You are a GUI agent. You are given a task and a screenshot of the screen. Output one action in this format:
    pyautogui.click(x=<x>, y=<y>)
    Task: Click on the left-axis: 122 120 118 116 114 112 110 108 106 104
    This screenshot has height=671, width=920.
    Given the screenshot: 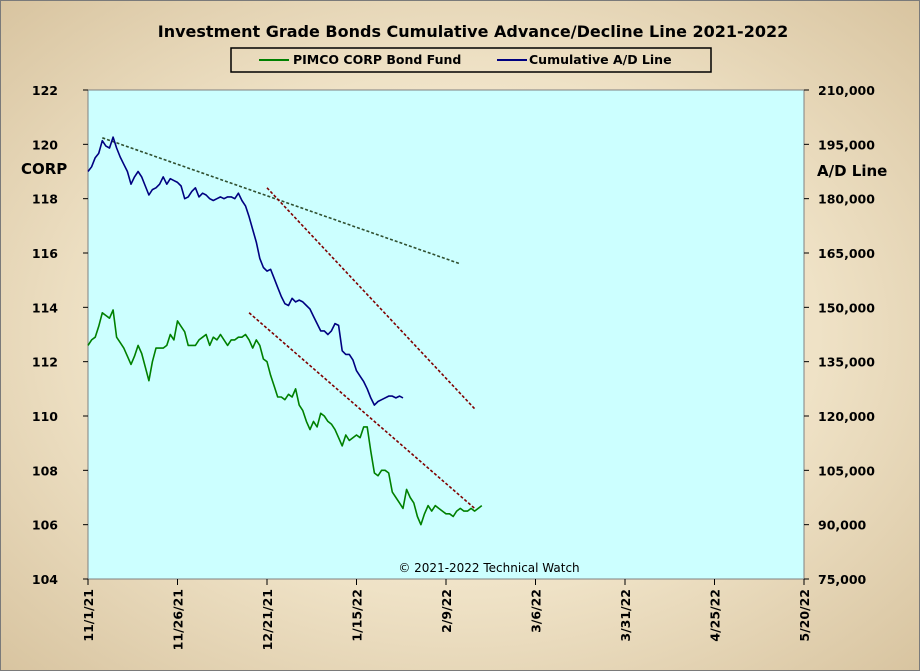 What is the action you would take?
    pyautogui.click(x=60, y=335)
    